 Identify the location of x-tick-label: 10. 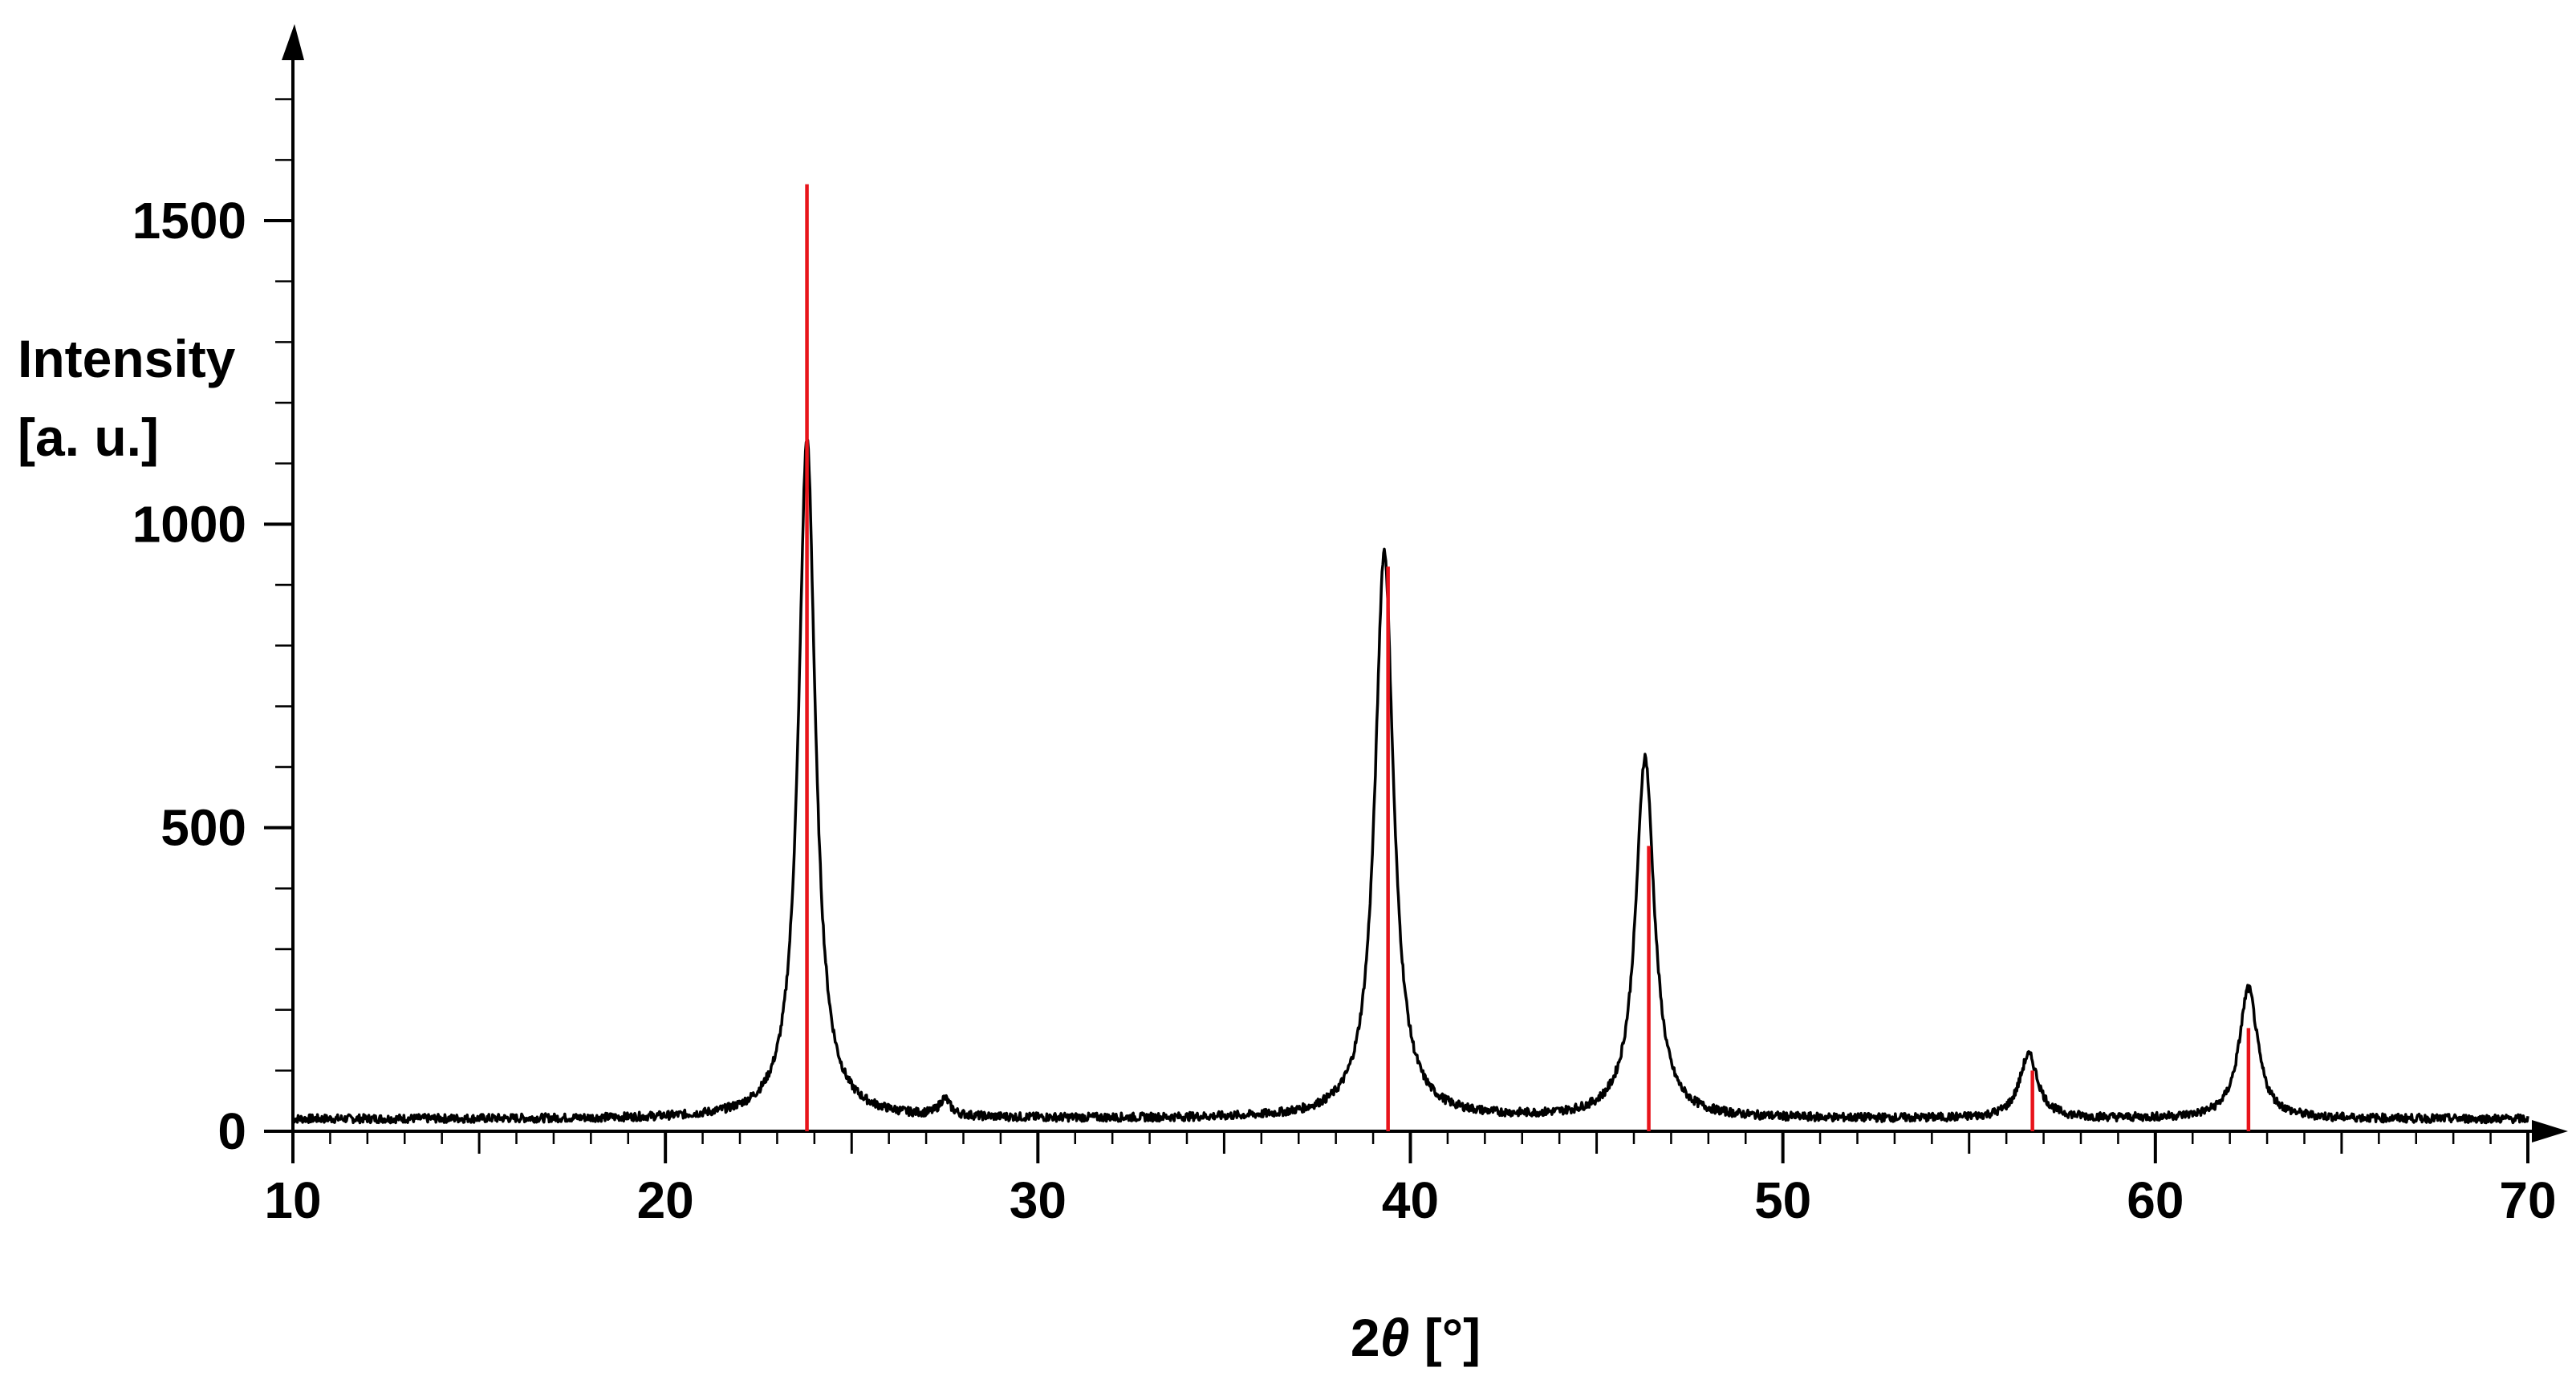
(292, 1200).